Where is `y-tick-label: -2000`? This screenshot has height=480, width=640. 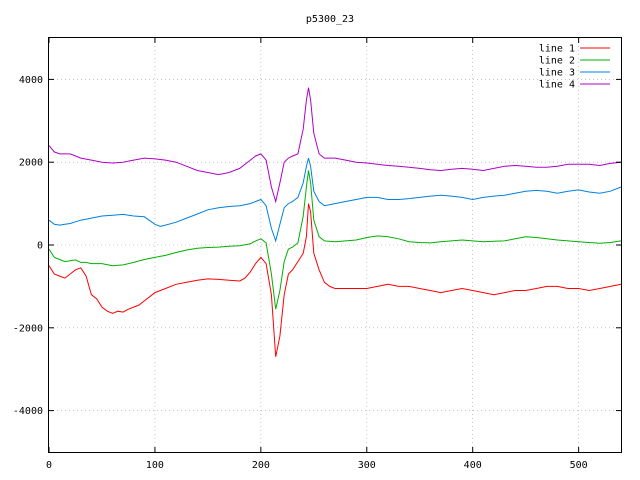 y-tick-label: -2000 is located at coordinates (28, 328).